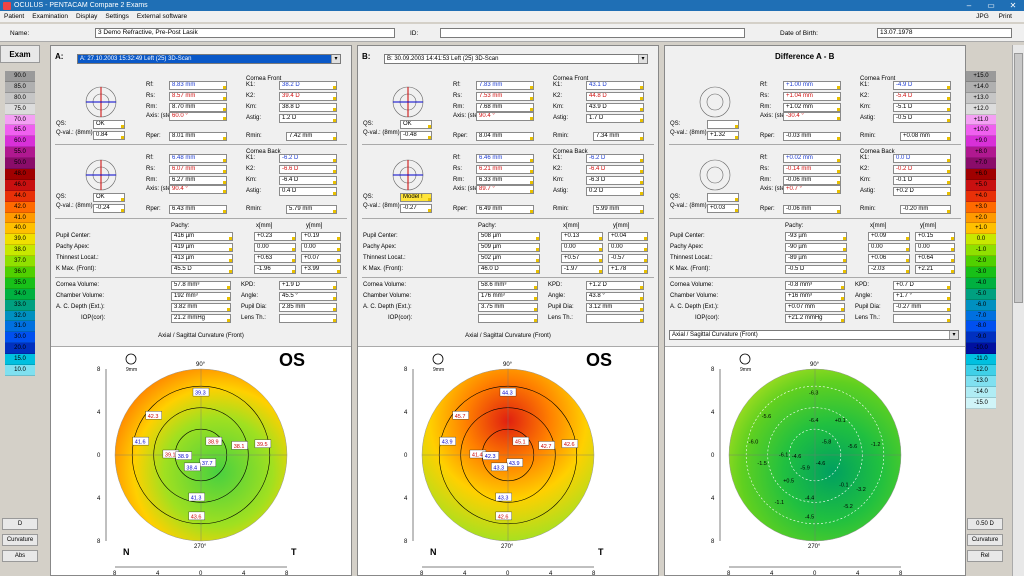 The height and width of the screenshot is (576, 1024). Describe the element at coordinates (922, 96) in the screenshot. I see `value-k2: -5.4 D` at that location.